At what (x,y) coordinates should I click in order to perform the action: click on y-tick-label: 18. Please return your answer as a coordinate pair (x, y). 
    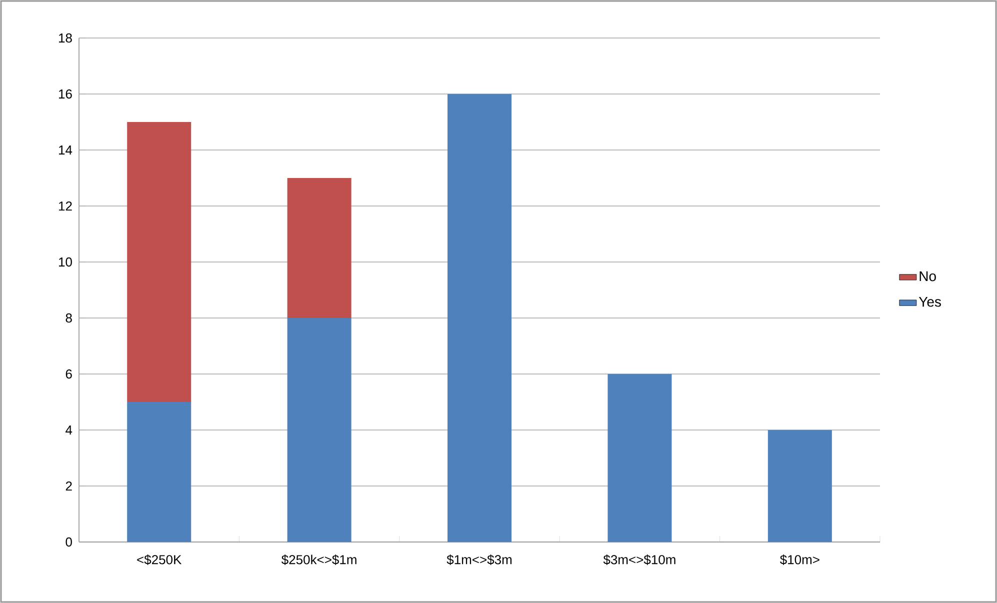
    Looking at the image, I should click on (65, 38).